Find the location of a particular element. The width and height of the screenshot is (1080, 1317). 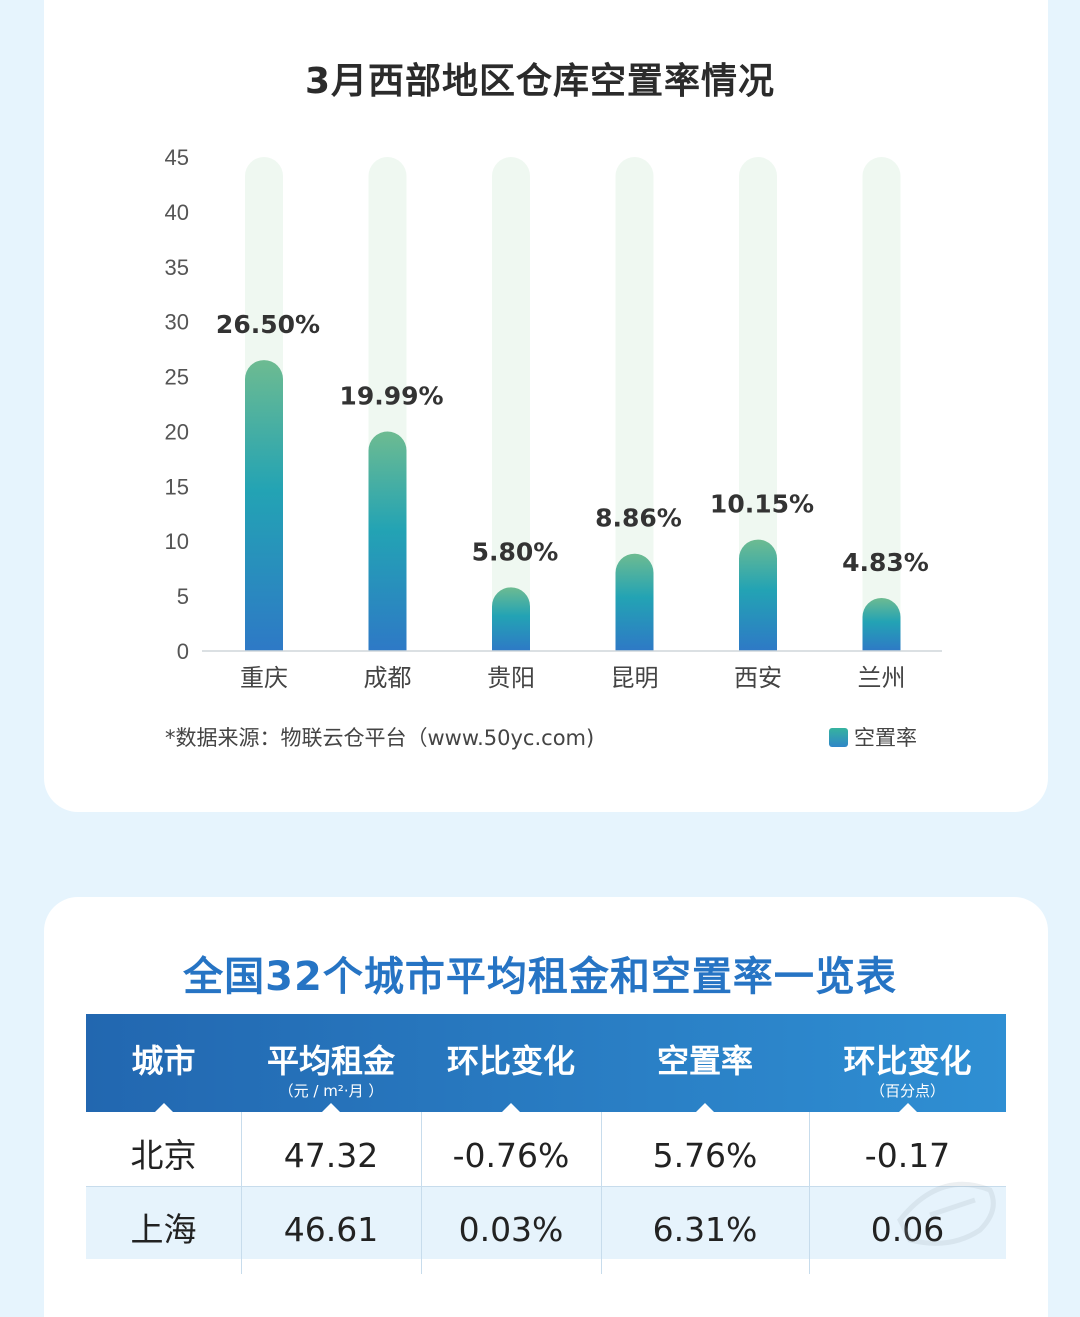

y-tick-label: 40 is located at coordinates (177, 212).